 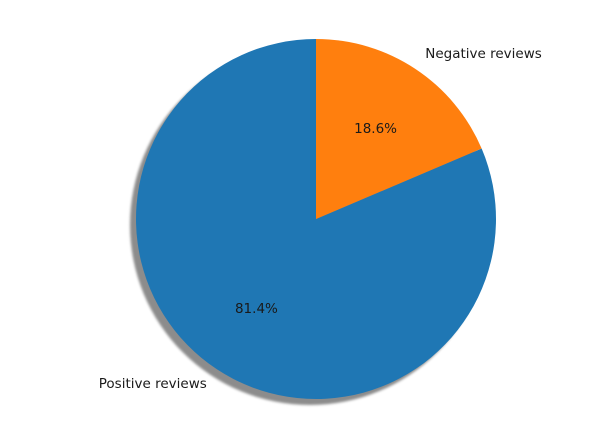 I want to click on slice-pct-negative-reviews: 18.6%, so click(x=375, y=129).